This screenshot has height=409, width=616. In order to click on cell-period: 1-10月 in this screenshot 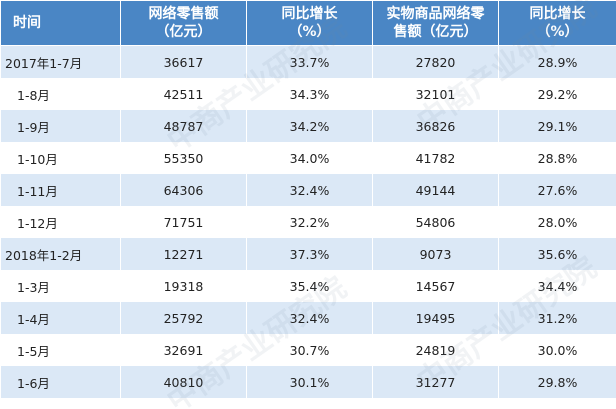, I will do `click(60, 158)`.